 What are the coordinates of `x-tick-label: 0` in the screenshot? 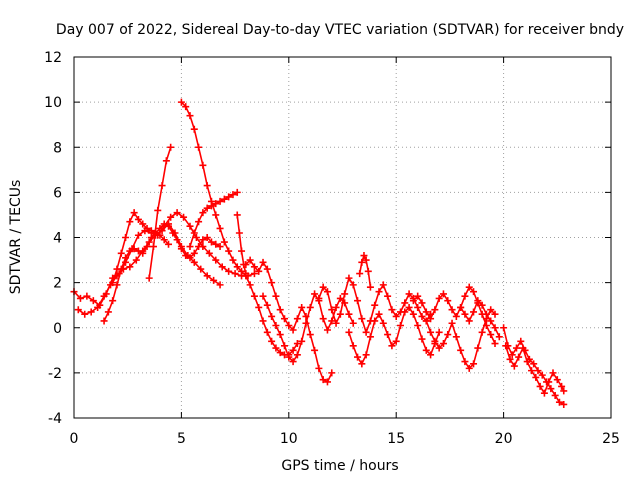 It's located at (74, 439).